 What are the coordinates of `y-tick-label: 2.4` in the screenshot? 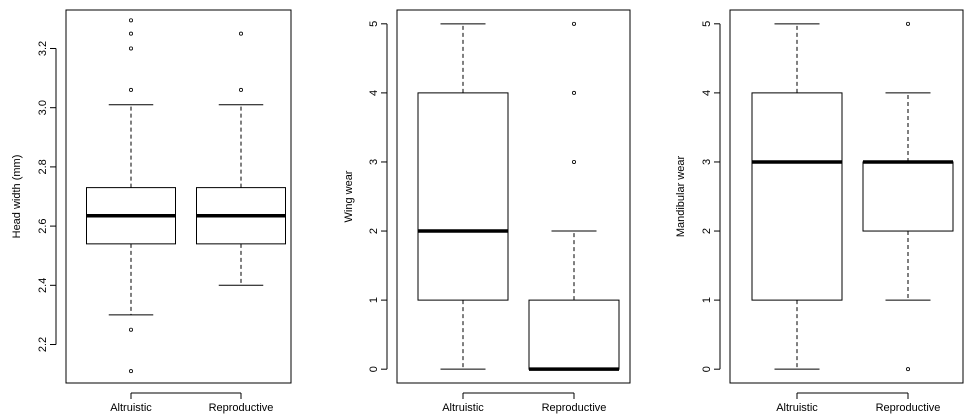 It's located at (43, 285).